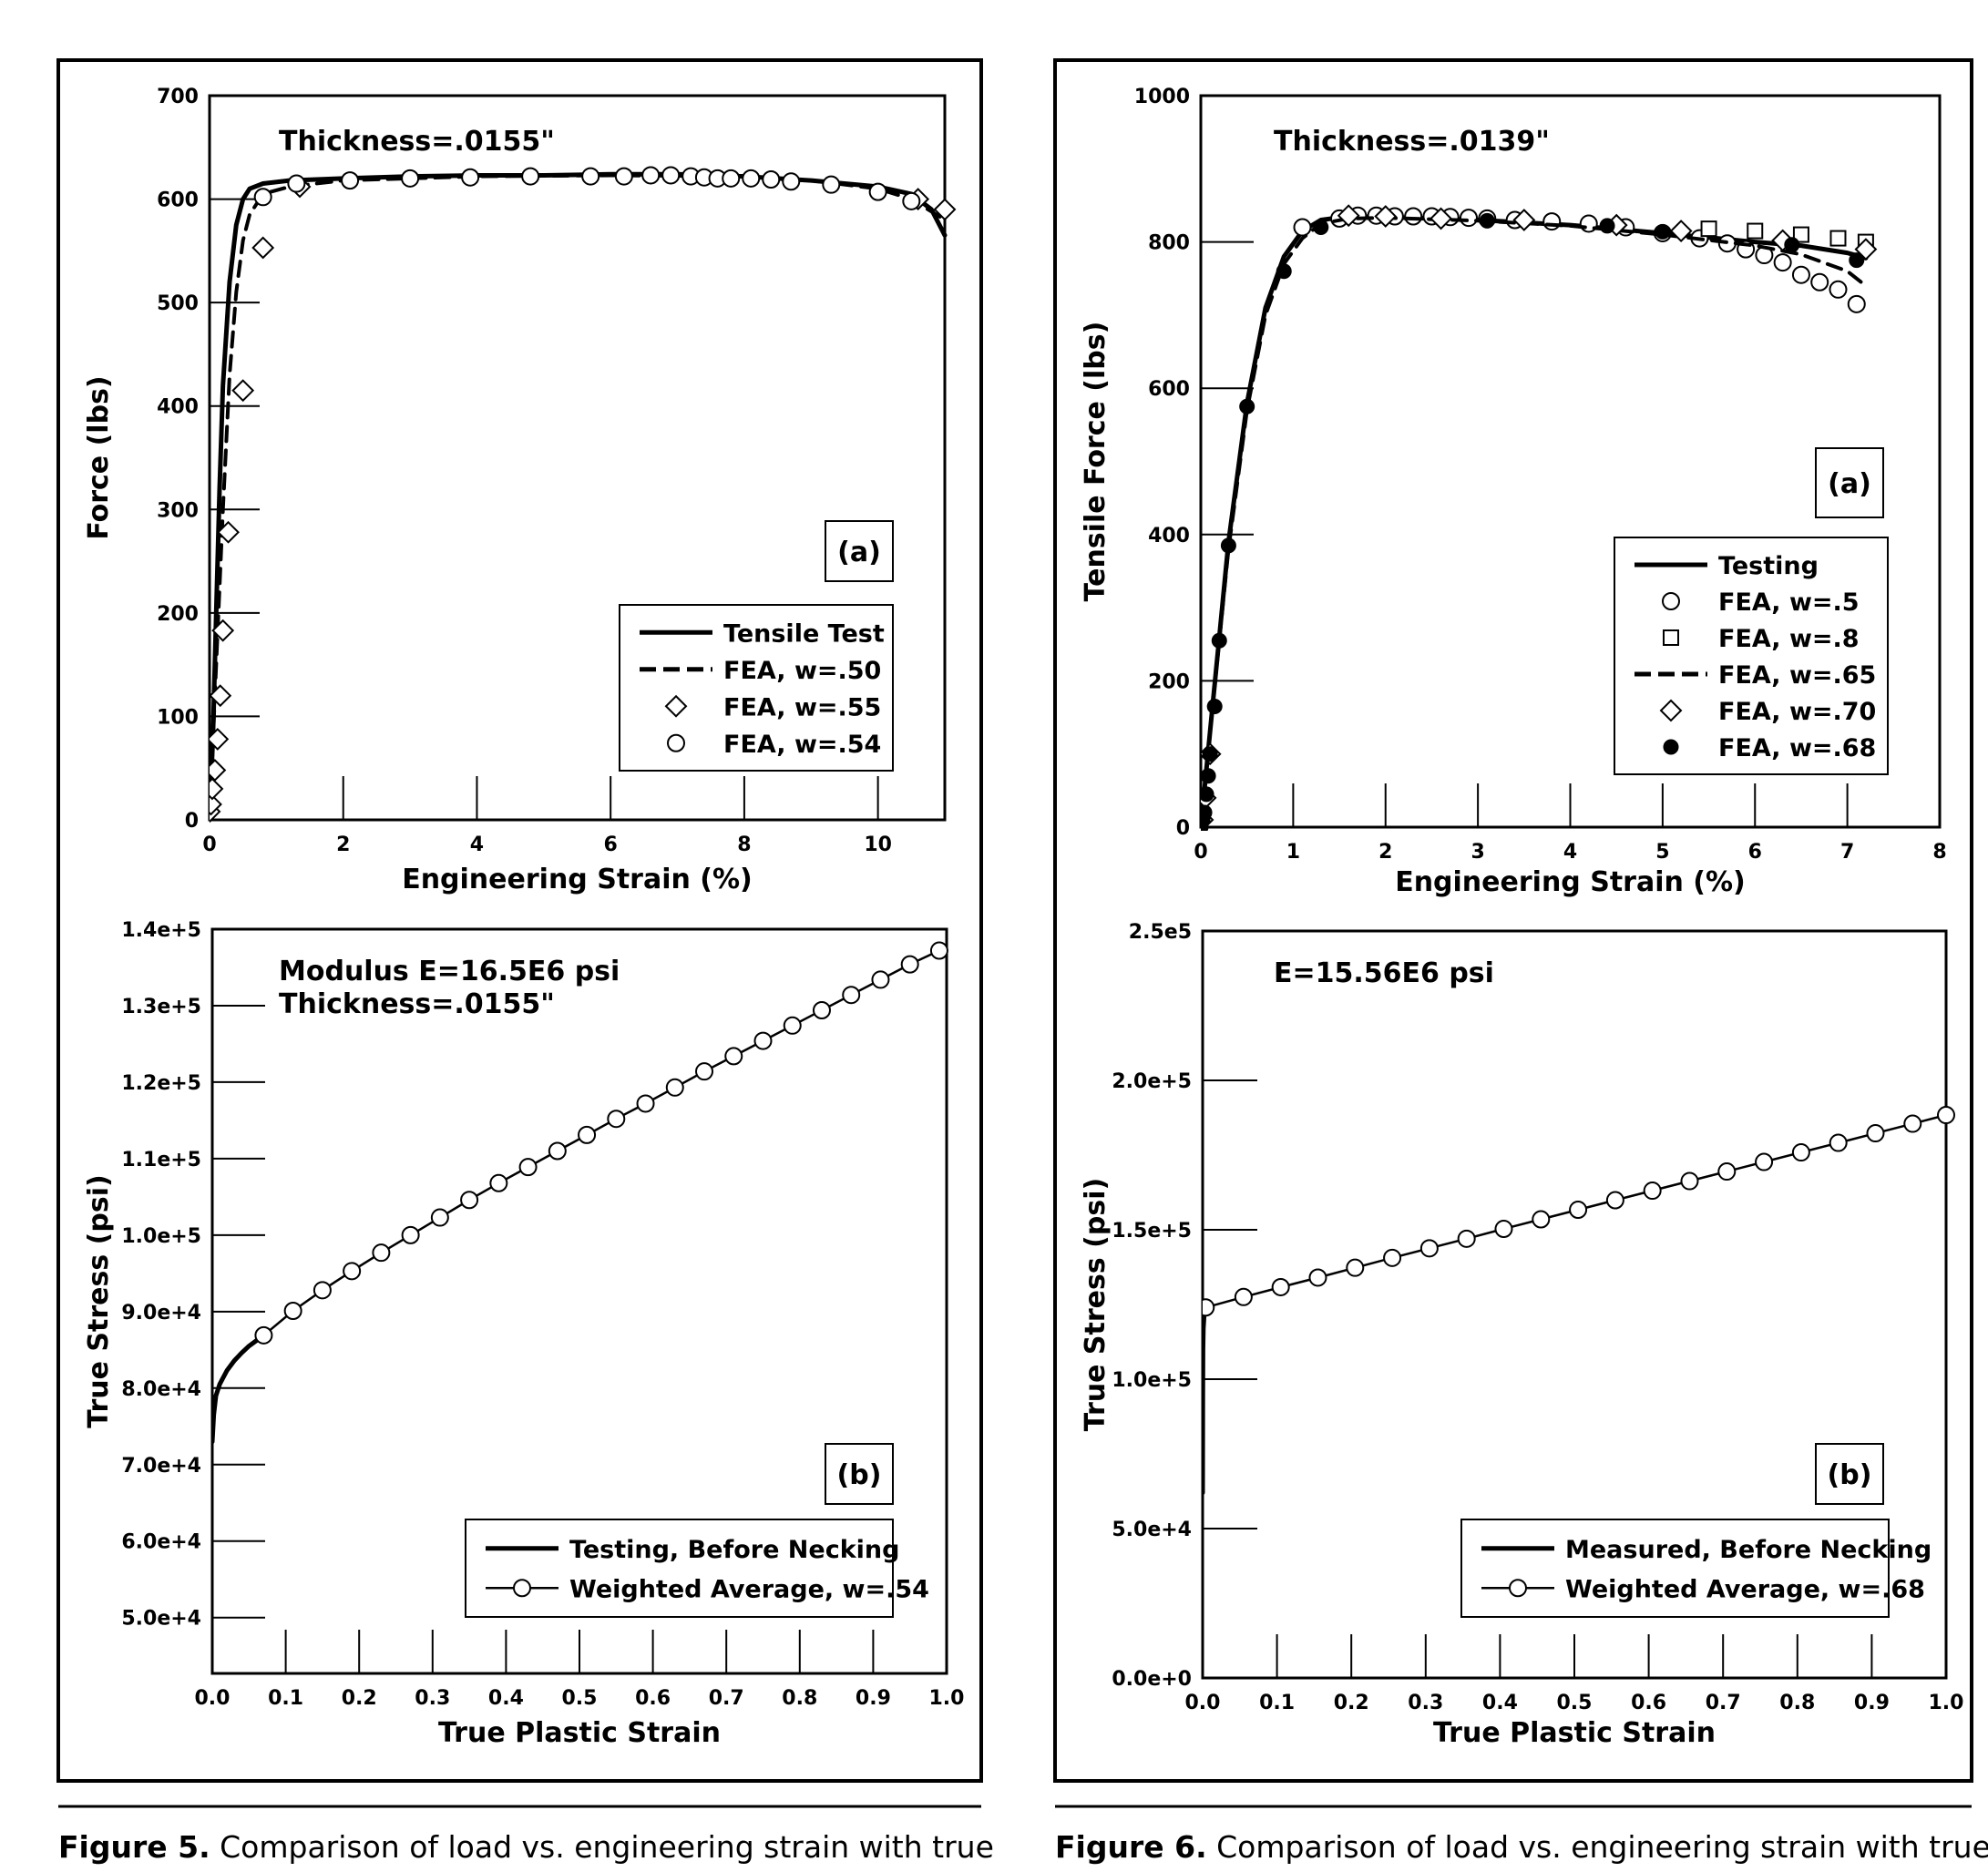 The width and height of the screenshot is (1988, 1872). Describe the element at coordinates (577, 879) in the screenshot. I see `fig5a-x-axis-label: Engineering Strain (%)` at that location.